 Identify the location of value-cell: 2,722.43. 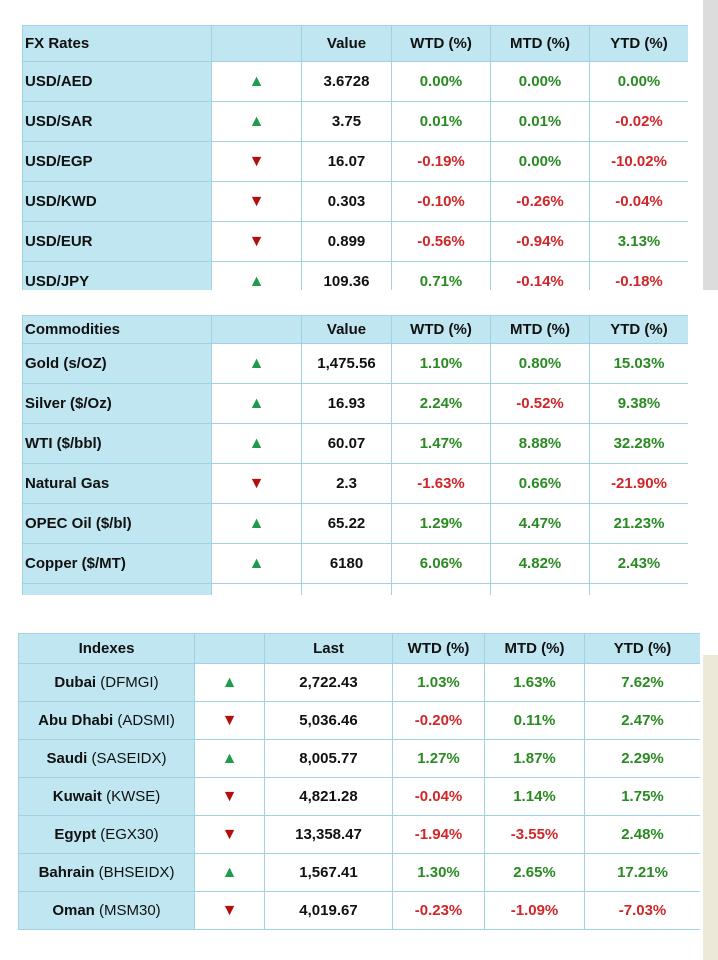
(328, 682).